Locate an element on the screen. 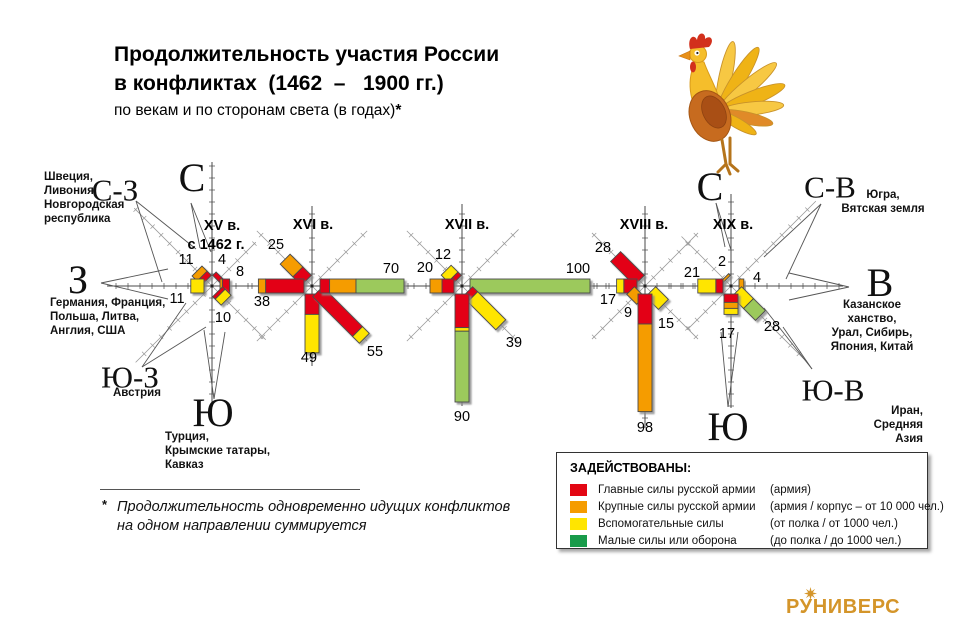 This screenshot has height=635, width=976. rooster-pupil is located at coordinates (697, 53).